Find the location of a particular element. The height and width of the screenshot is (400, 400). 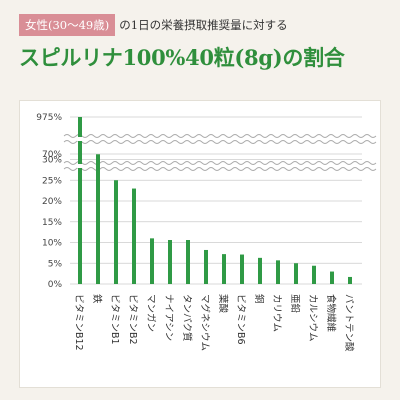

category-label: 亜鉛 is located at coordinates (295, 304).